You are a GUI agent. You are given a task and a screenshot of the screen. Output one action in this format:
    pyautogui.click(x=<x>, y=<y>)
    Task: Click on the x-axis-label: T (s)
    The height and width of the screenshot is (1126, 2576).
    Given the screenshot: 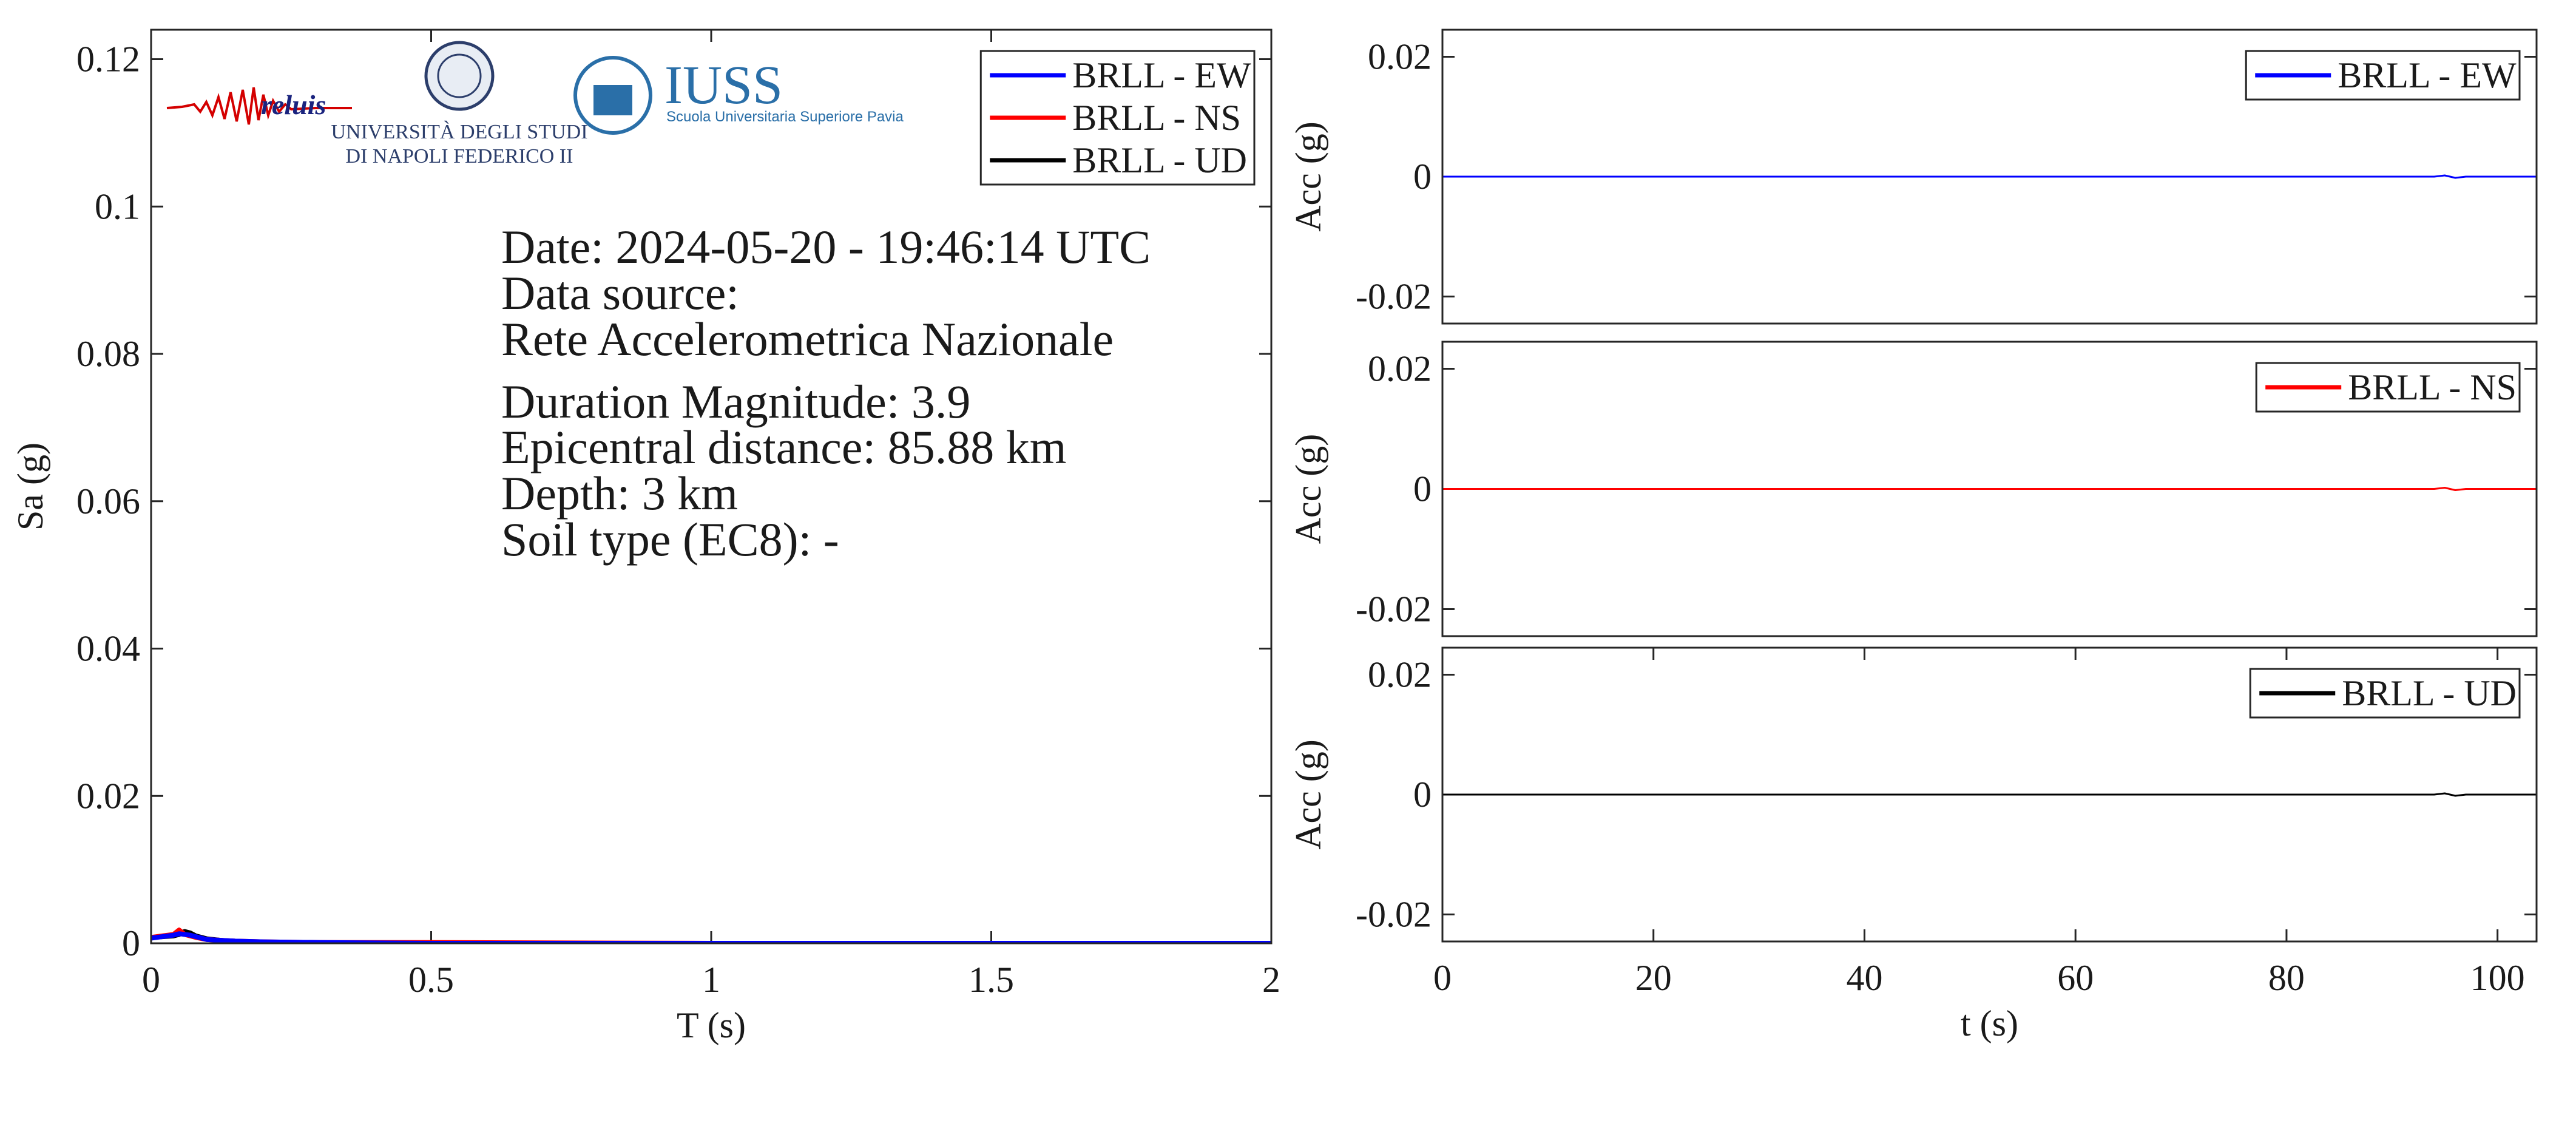 What is the action you would take?
    pyautogui.click(x=711, y=1025)
    